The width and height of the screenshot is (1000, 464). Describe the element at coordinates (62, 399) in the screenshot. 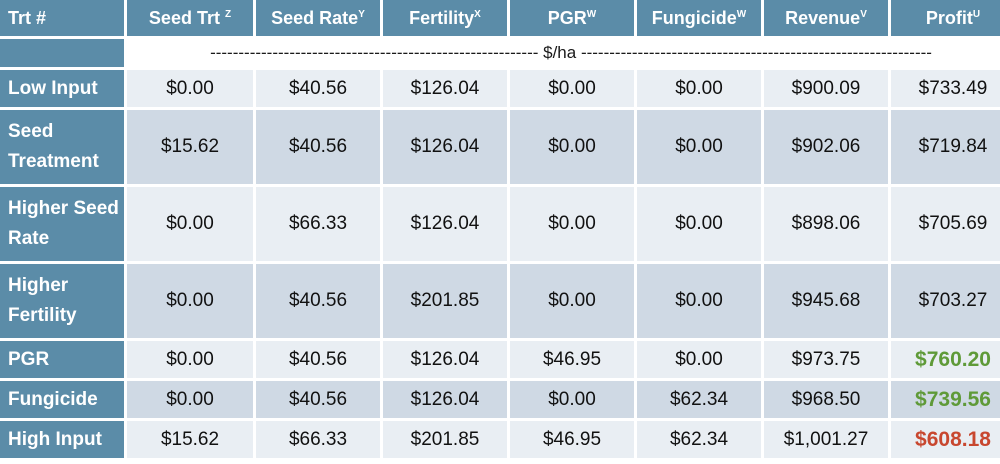

I see `row-label: Fungicide` at that location.